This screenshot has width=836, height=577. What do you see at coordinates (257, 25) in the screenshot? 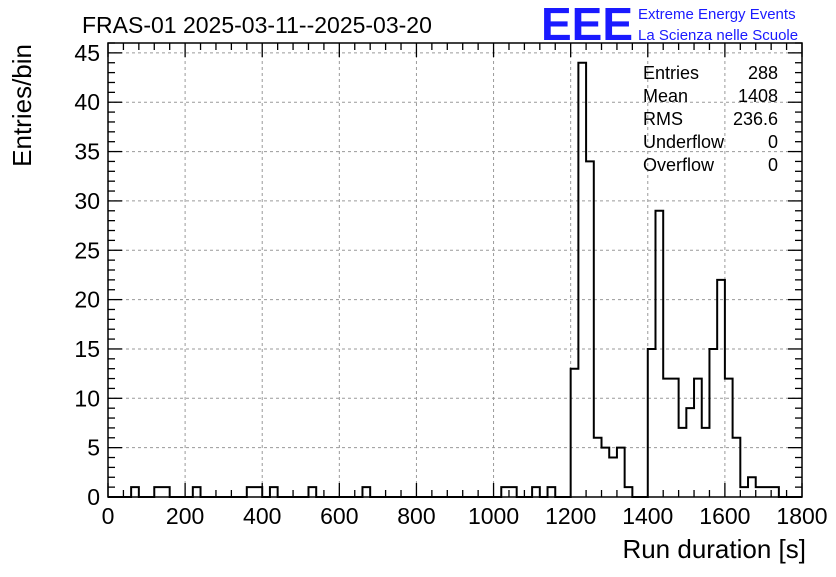
I see `chart-title: FRAS-01 2025-03-11--2025-03-20` at bounding box center [257, 25].